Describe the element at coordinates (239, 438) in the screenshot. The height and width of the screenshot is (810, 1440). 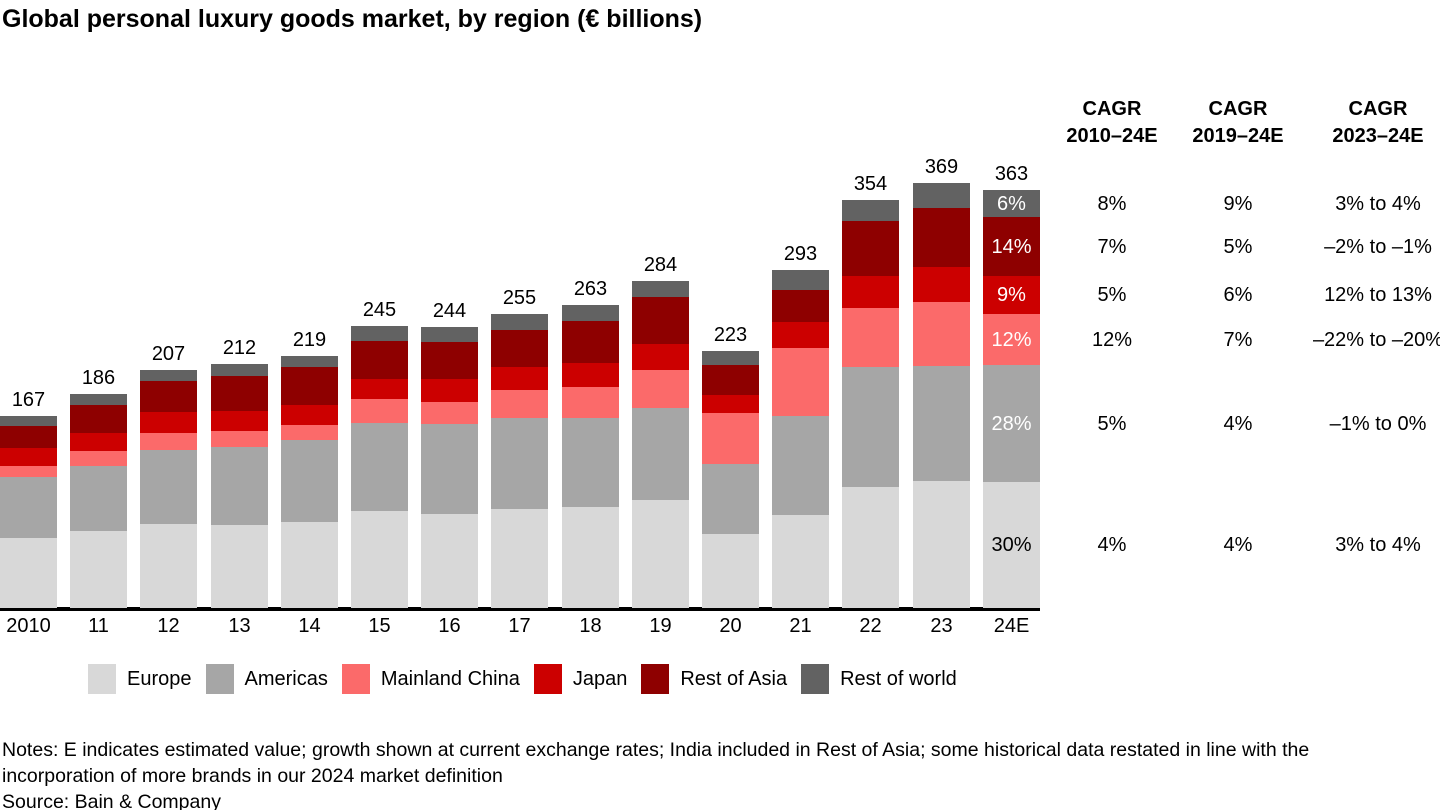
I see `bar-segment-13-mainland-china` at that location.